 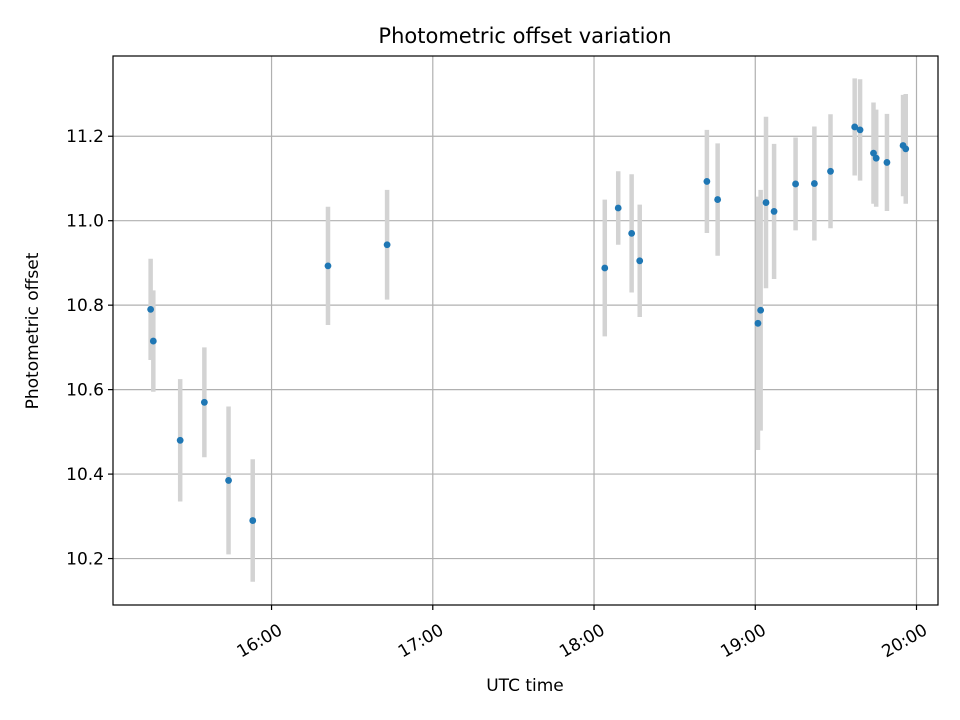 What do you see at coordinates (33, 330) in the screenshot?
I see `y-axis-label: Photometric offset` at bounding box center [33, 330].